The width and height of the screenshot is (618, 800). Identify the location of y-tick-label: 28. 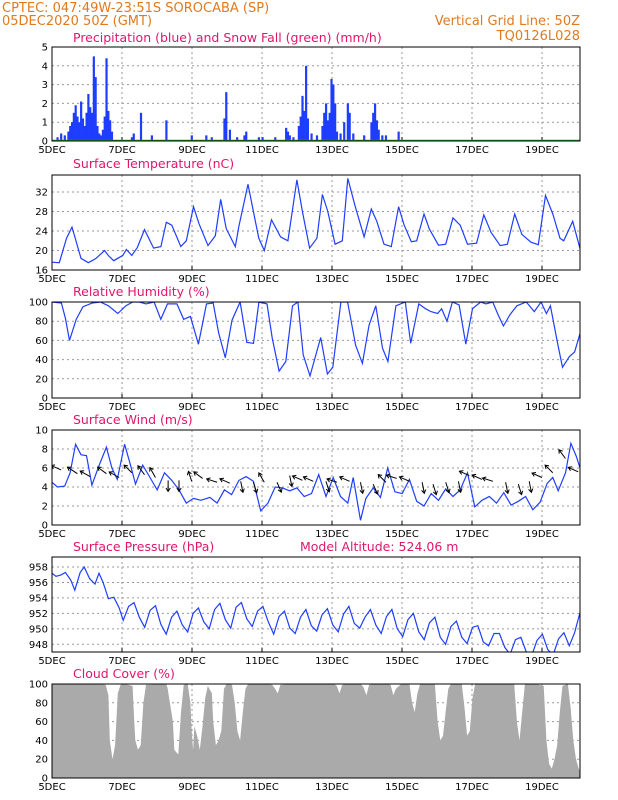
(41, 212).